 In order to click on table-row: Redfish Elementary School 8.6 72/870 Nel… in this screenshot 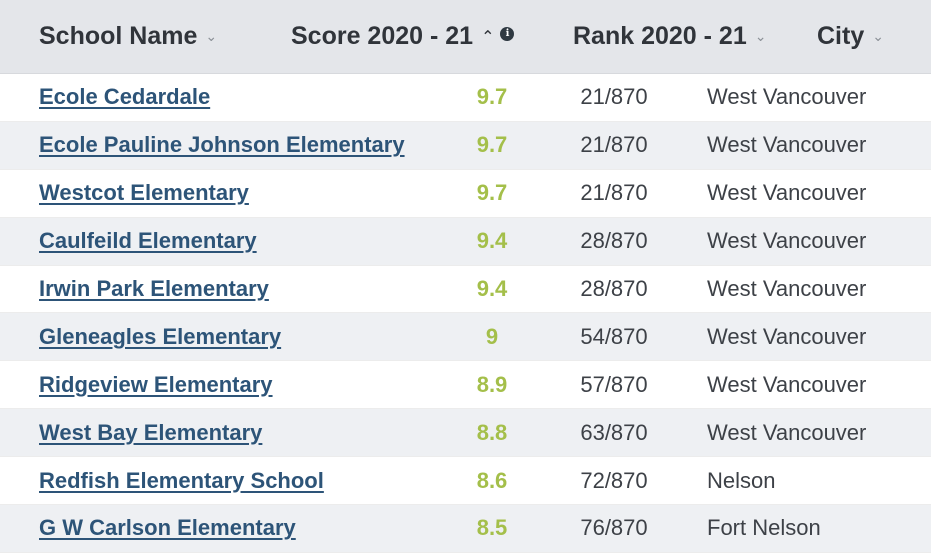, I will do `click(465, 481)`.